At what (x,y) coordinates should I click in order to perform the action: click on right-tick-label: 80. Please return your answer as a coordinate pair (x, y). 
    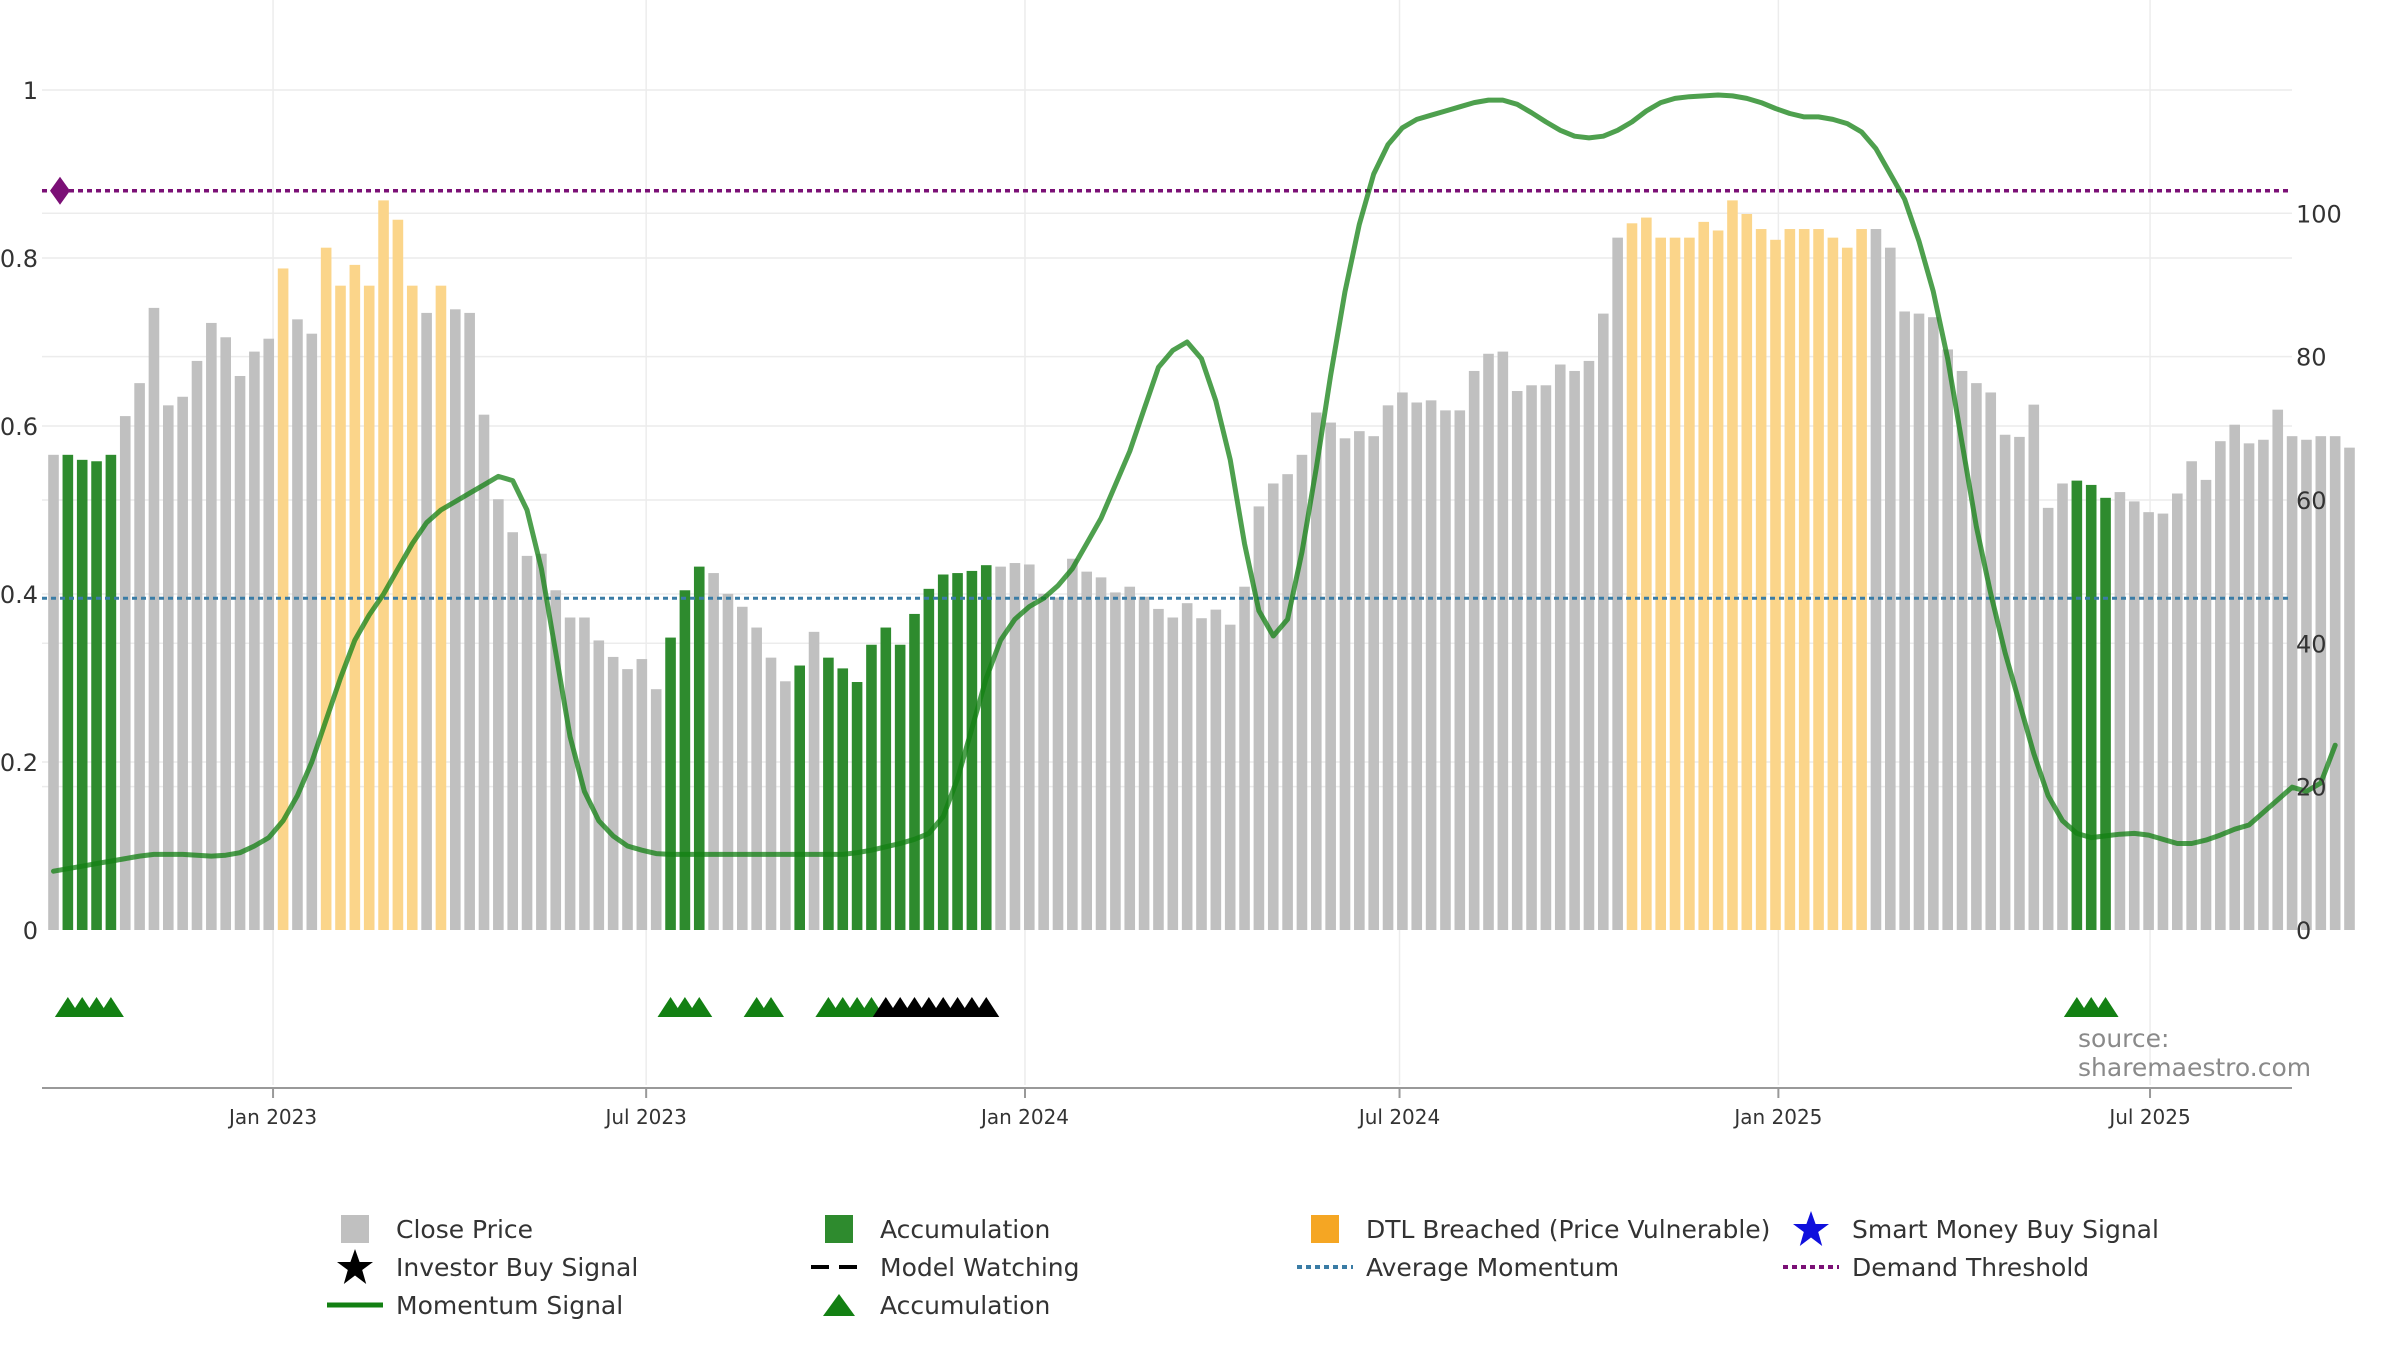
    Looking at the image, I should click on (2311, 358).